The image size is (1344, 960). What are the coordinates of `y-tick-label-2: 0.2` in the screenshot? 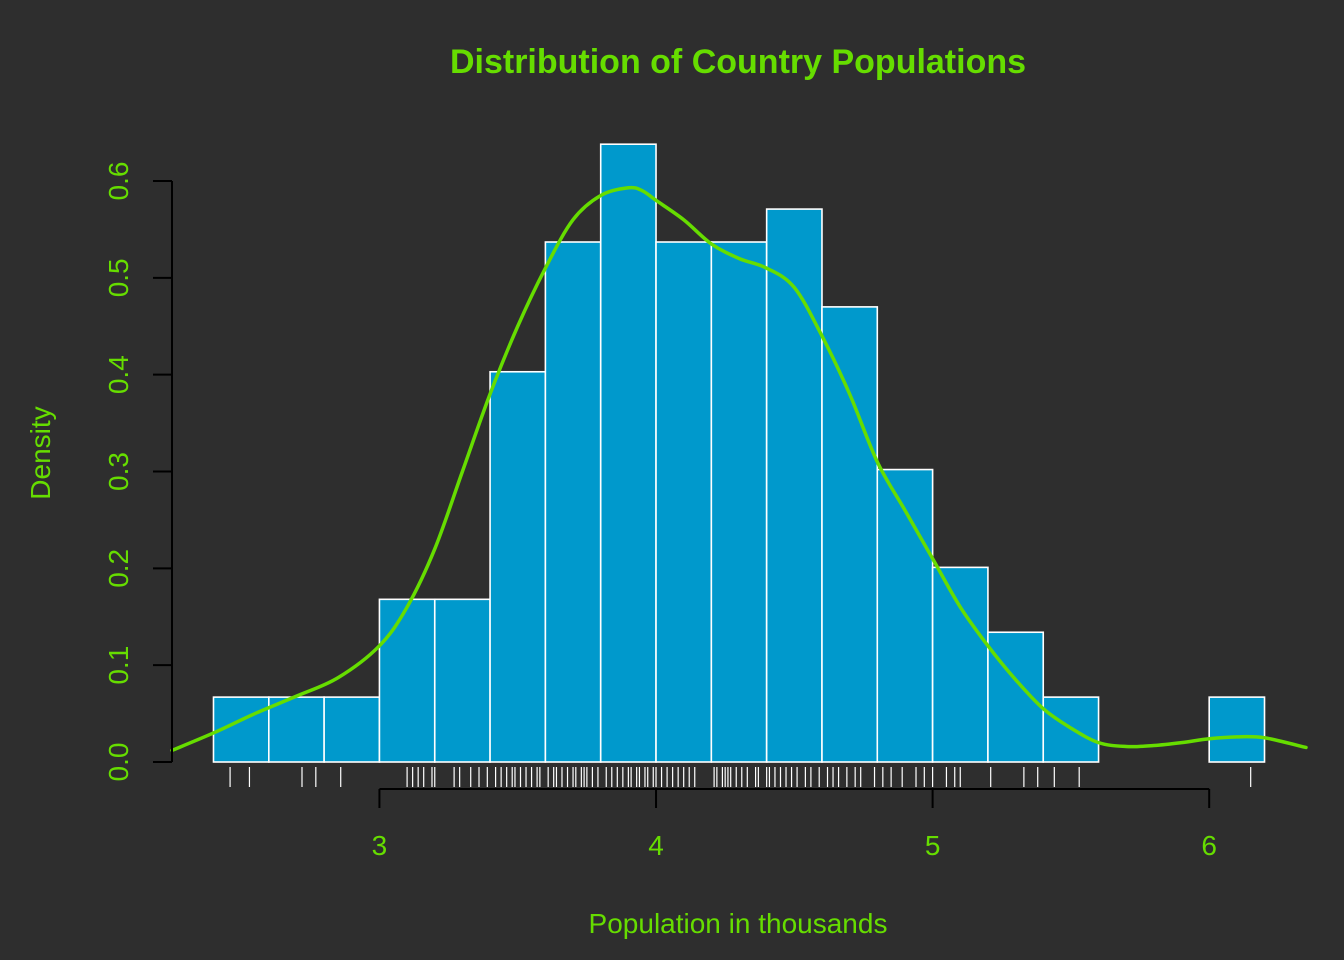 It's located at (118, 568).